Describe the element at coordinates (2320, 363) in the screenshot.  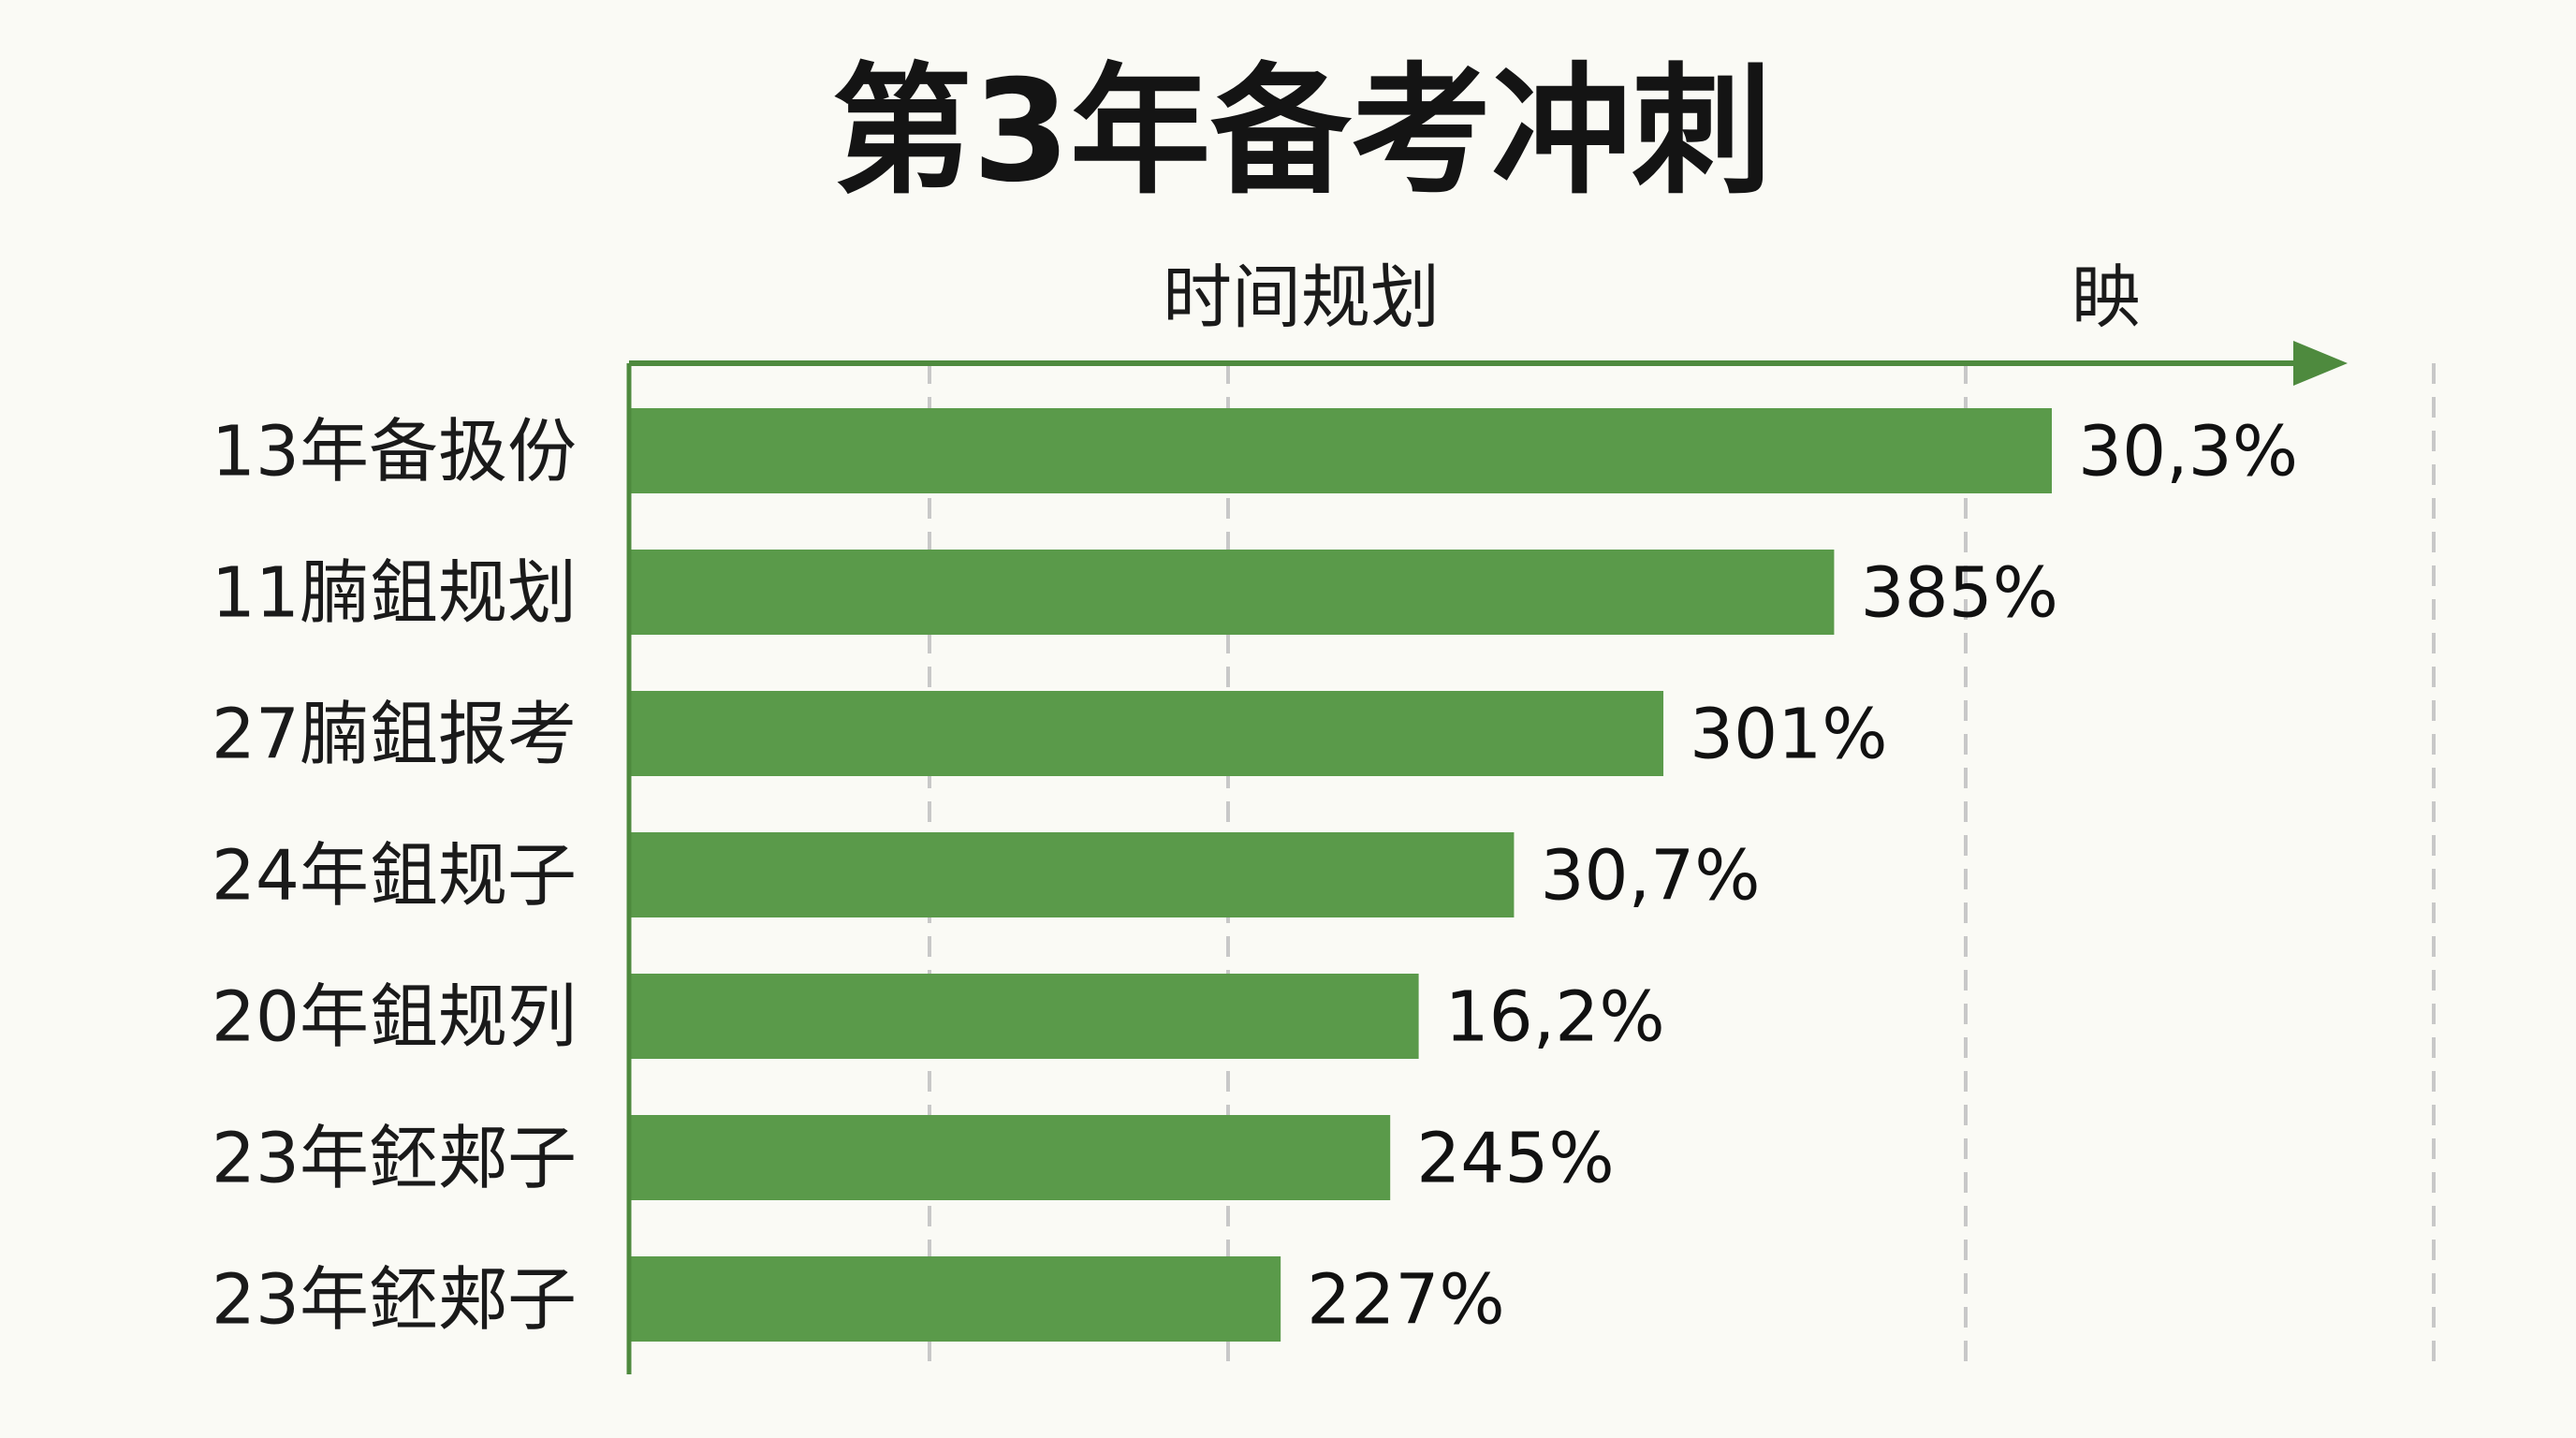
I see `x-axis-arrow-icon` at that location.